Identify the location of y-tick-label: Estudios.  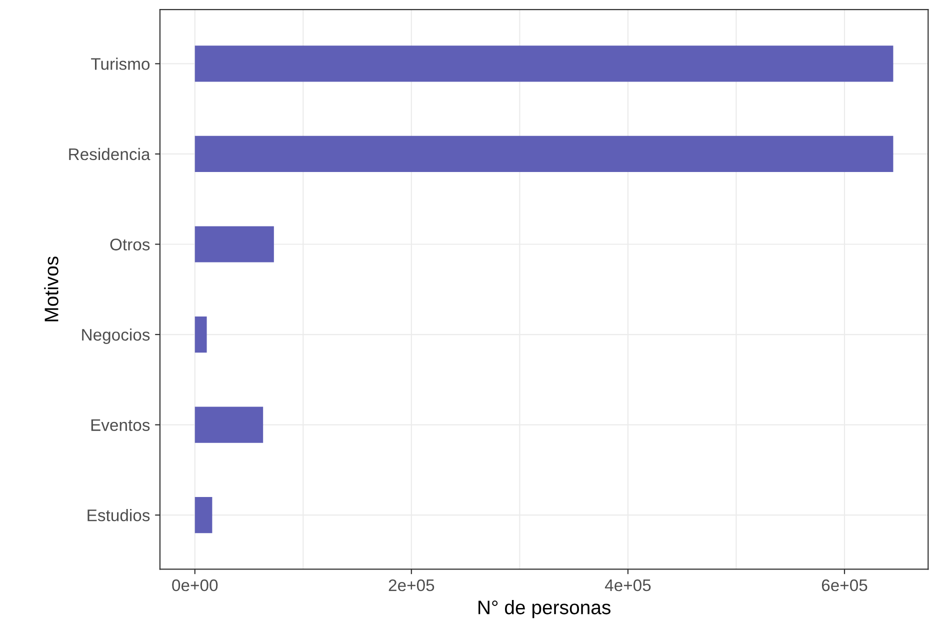
(119, 515).